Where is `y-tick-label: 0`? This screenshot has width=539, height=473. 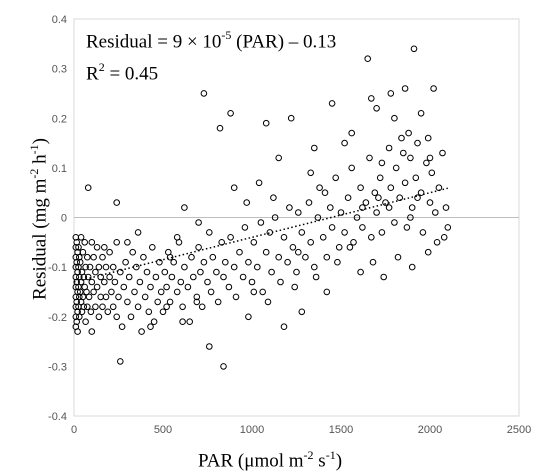 y-tick-label: 0 is located at coordinates (64, 219).